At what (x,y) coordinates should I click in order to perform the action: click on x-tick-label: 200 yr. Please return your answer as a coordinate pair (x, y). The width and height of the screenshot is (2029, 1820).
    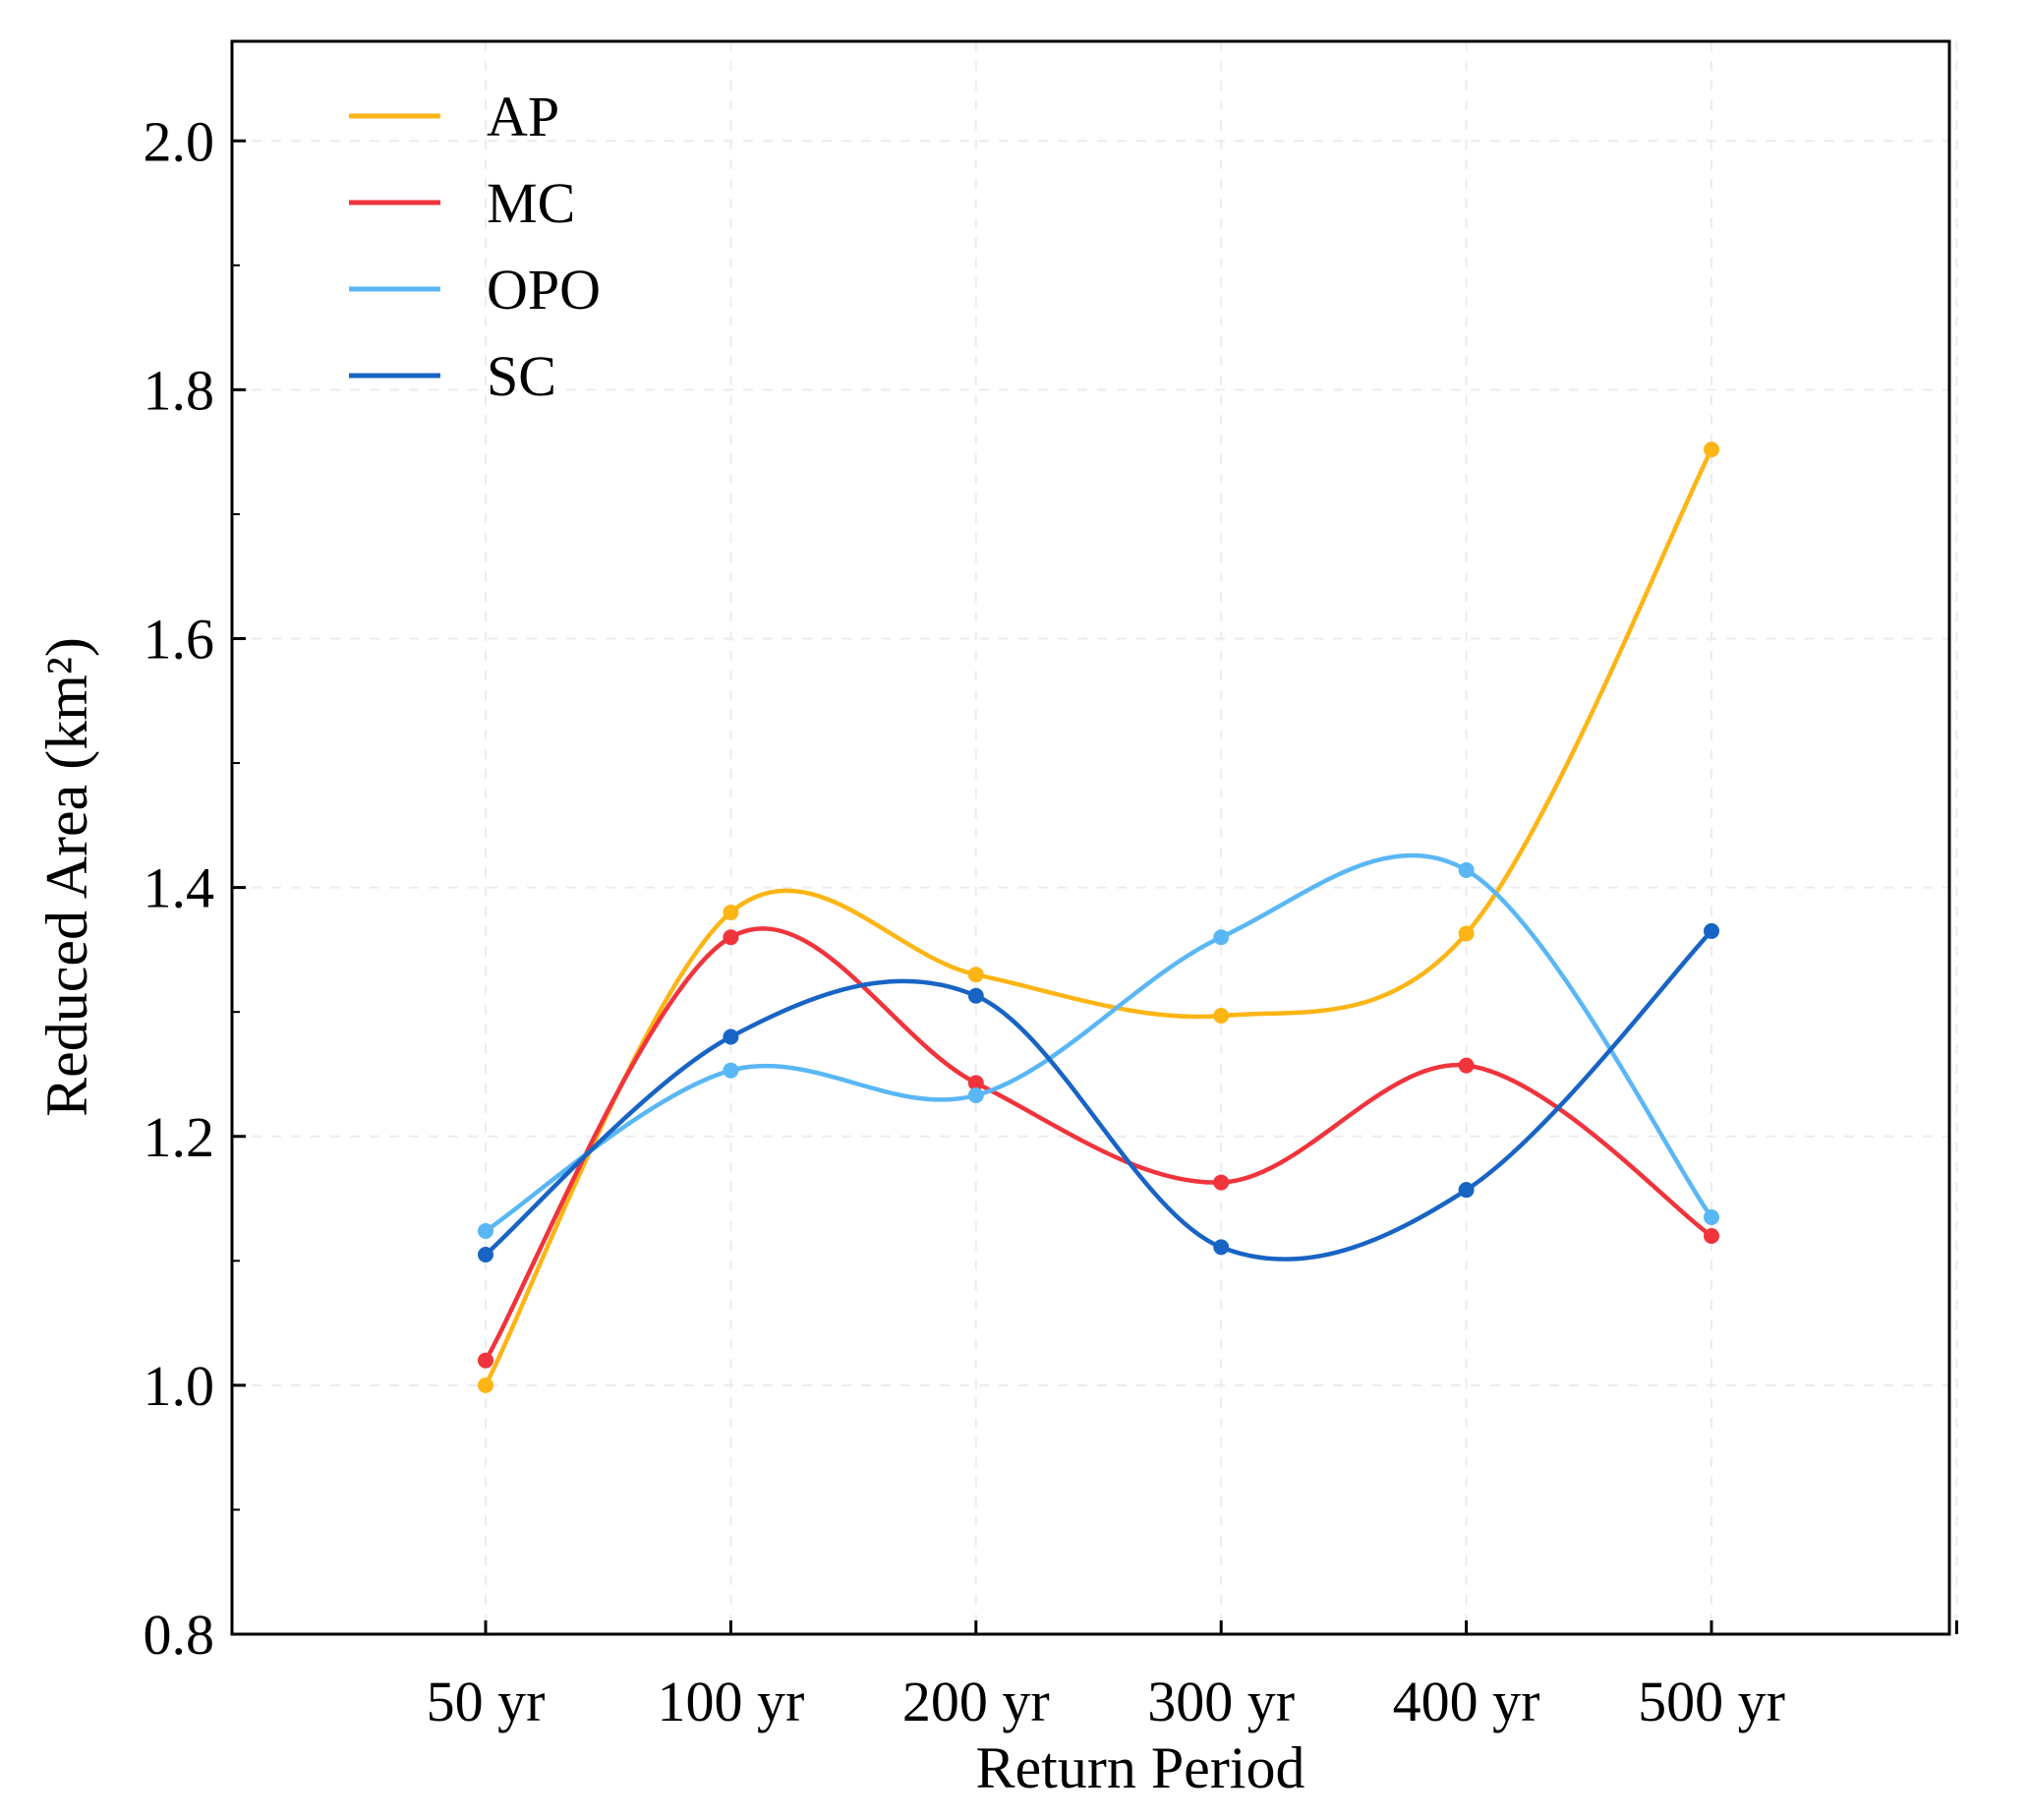
    Looking at the image, I should click on (976, 1701).